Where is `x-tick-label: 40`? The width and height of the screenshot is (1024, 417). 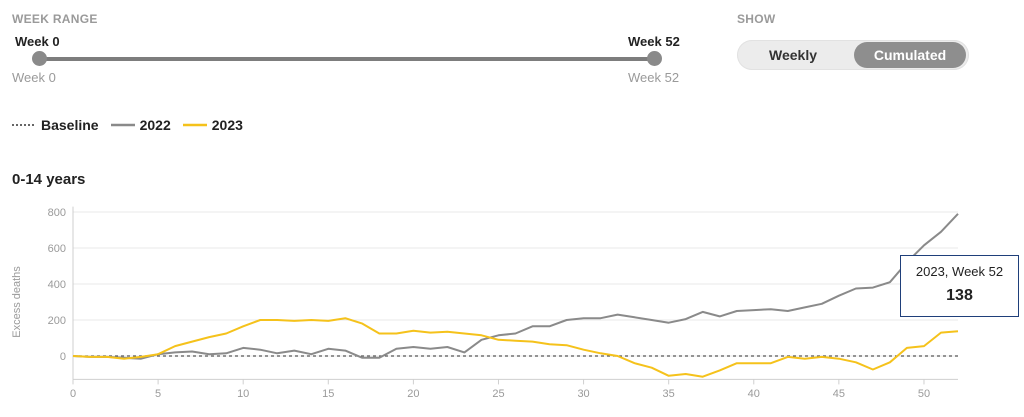 x-tick-label: 40 is located at coordinates (754, 394).